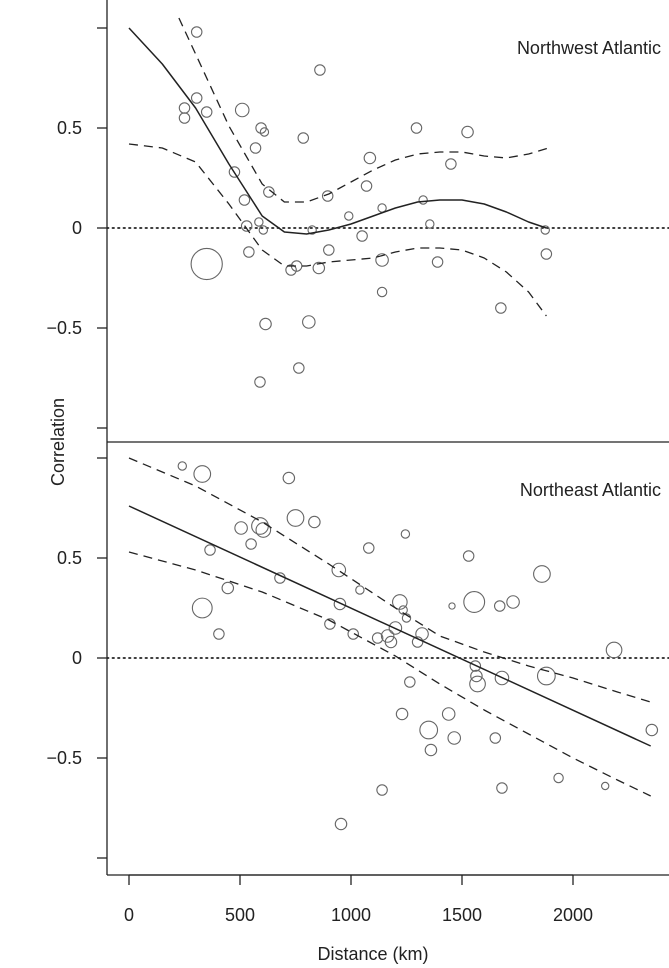 Image resolution: width=669 pixels, height=968 pixels. I want to click on lower-confidence-band, so click(337, 230).